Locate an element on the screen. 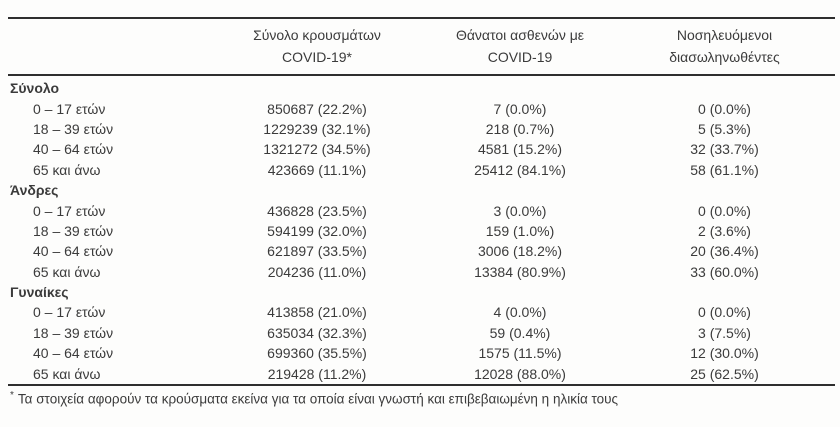 The width and height of the screenshot is (840, 427). deaths-value: 59 (0.4%) is located at coordinates (520, 332).